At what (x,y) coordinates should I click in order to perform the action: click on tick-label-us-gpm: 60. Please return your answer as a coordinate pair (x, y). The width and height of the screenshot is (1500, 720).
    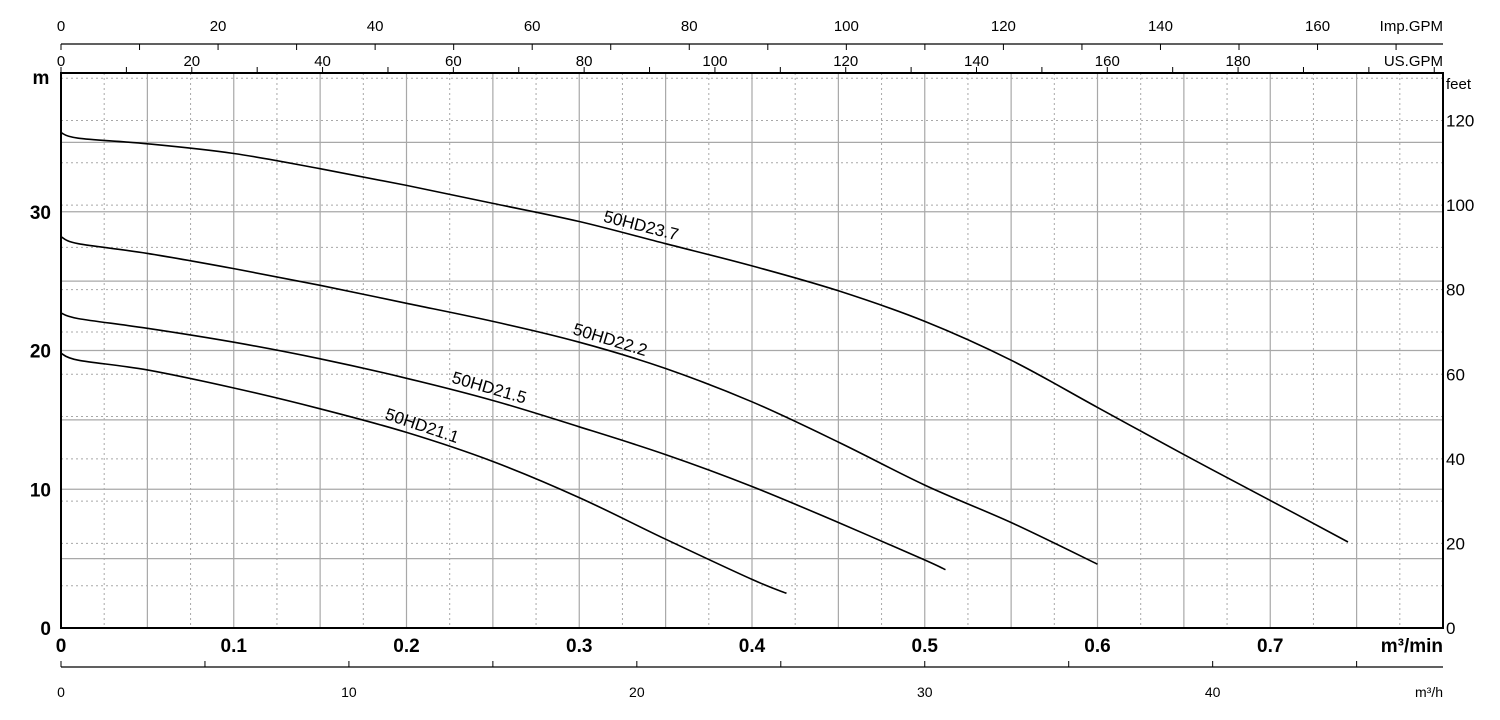
    Looking at the image, I should click on (453, 61).